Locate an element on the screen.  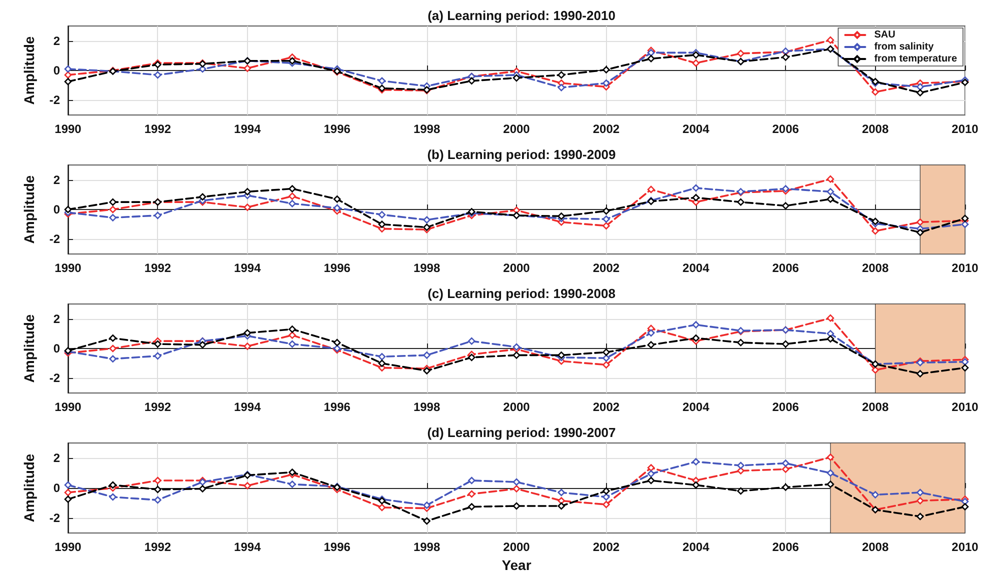
chart-title: (a) Learning period: 1990-2010 is located at coordinates (522, 15).